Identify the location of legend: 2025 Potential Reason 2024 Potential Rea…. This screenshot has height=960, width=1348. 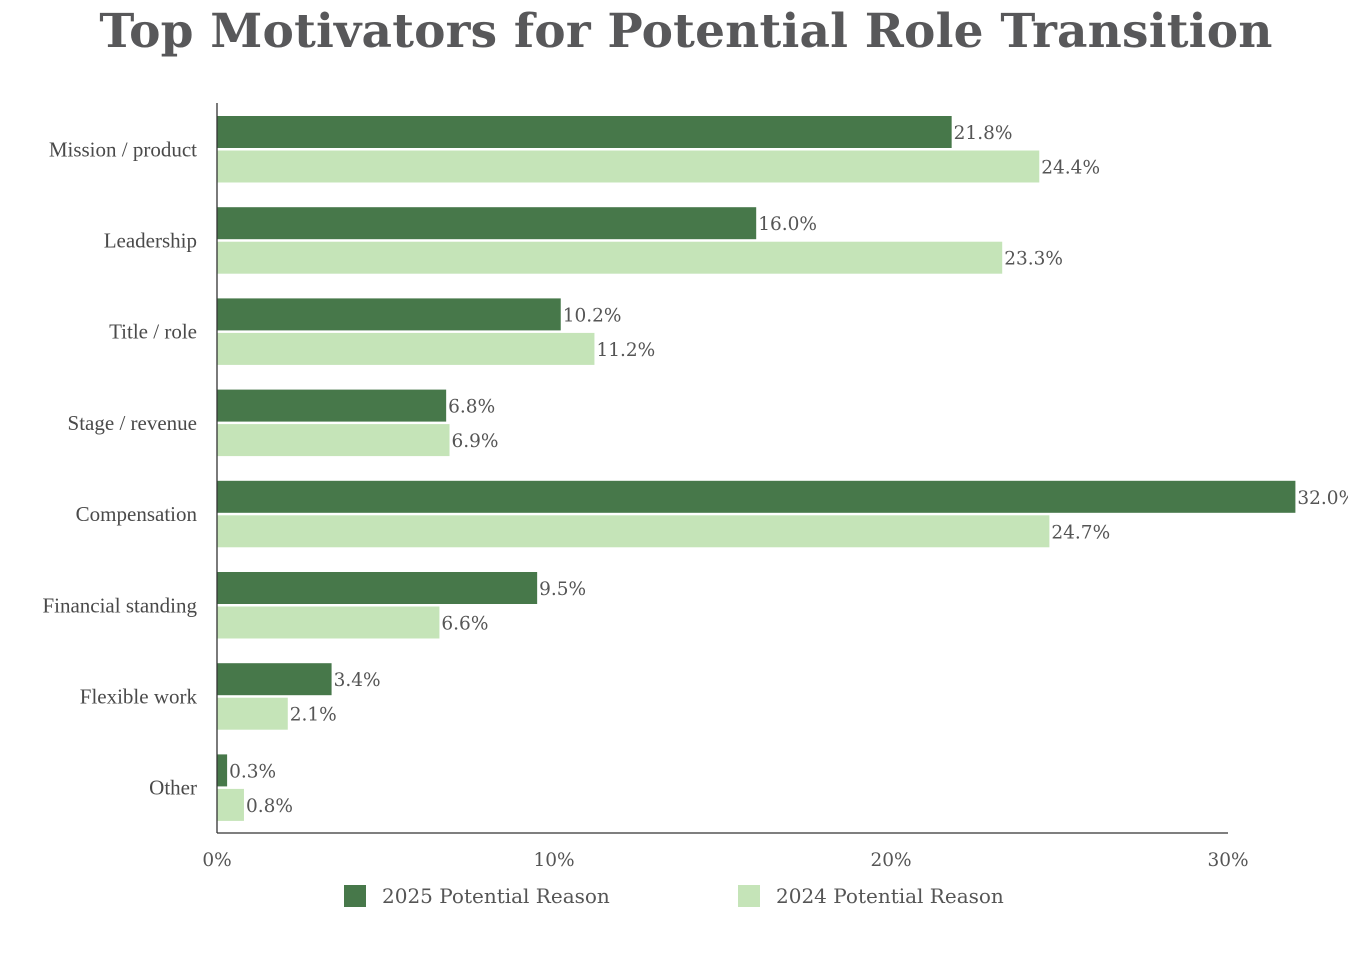
(674, 900).